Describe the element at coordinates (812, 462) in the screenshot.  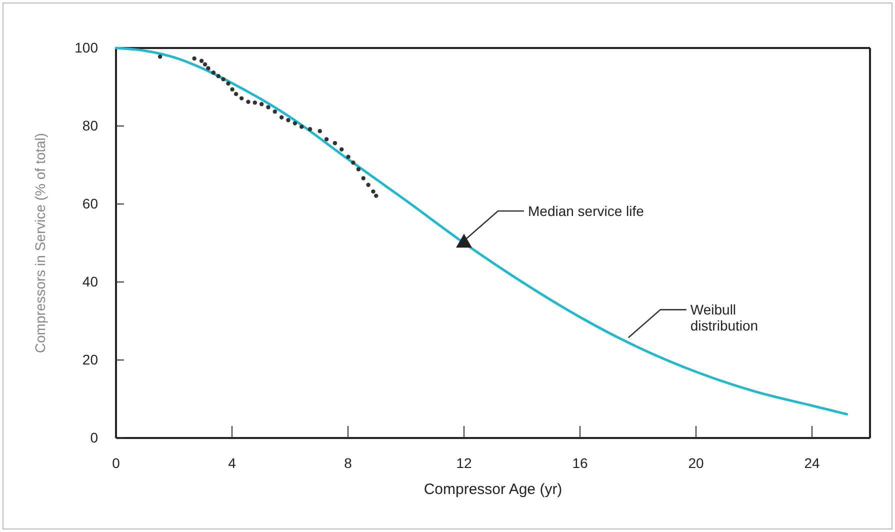
I see `x-tick-label: 24` at that location.